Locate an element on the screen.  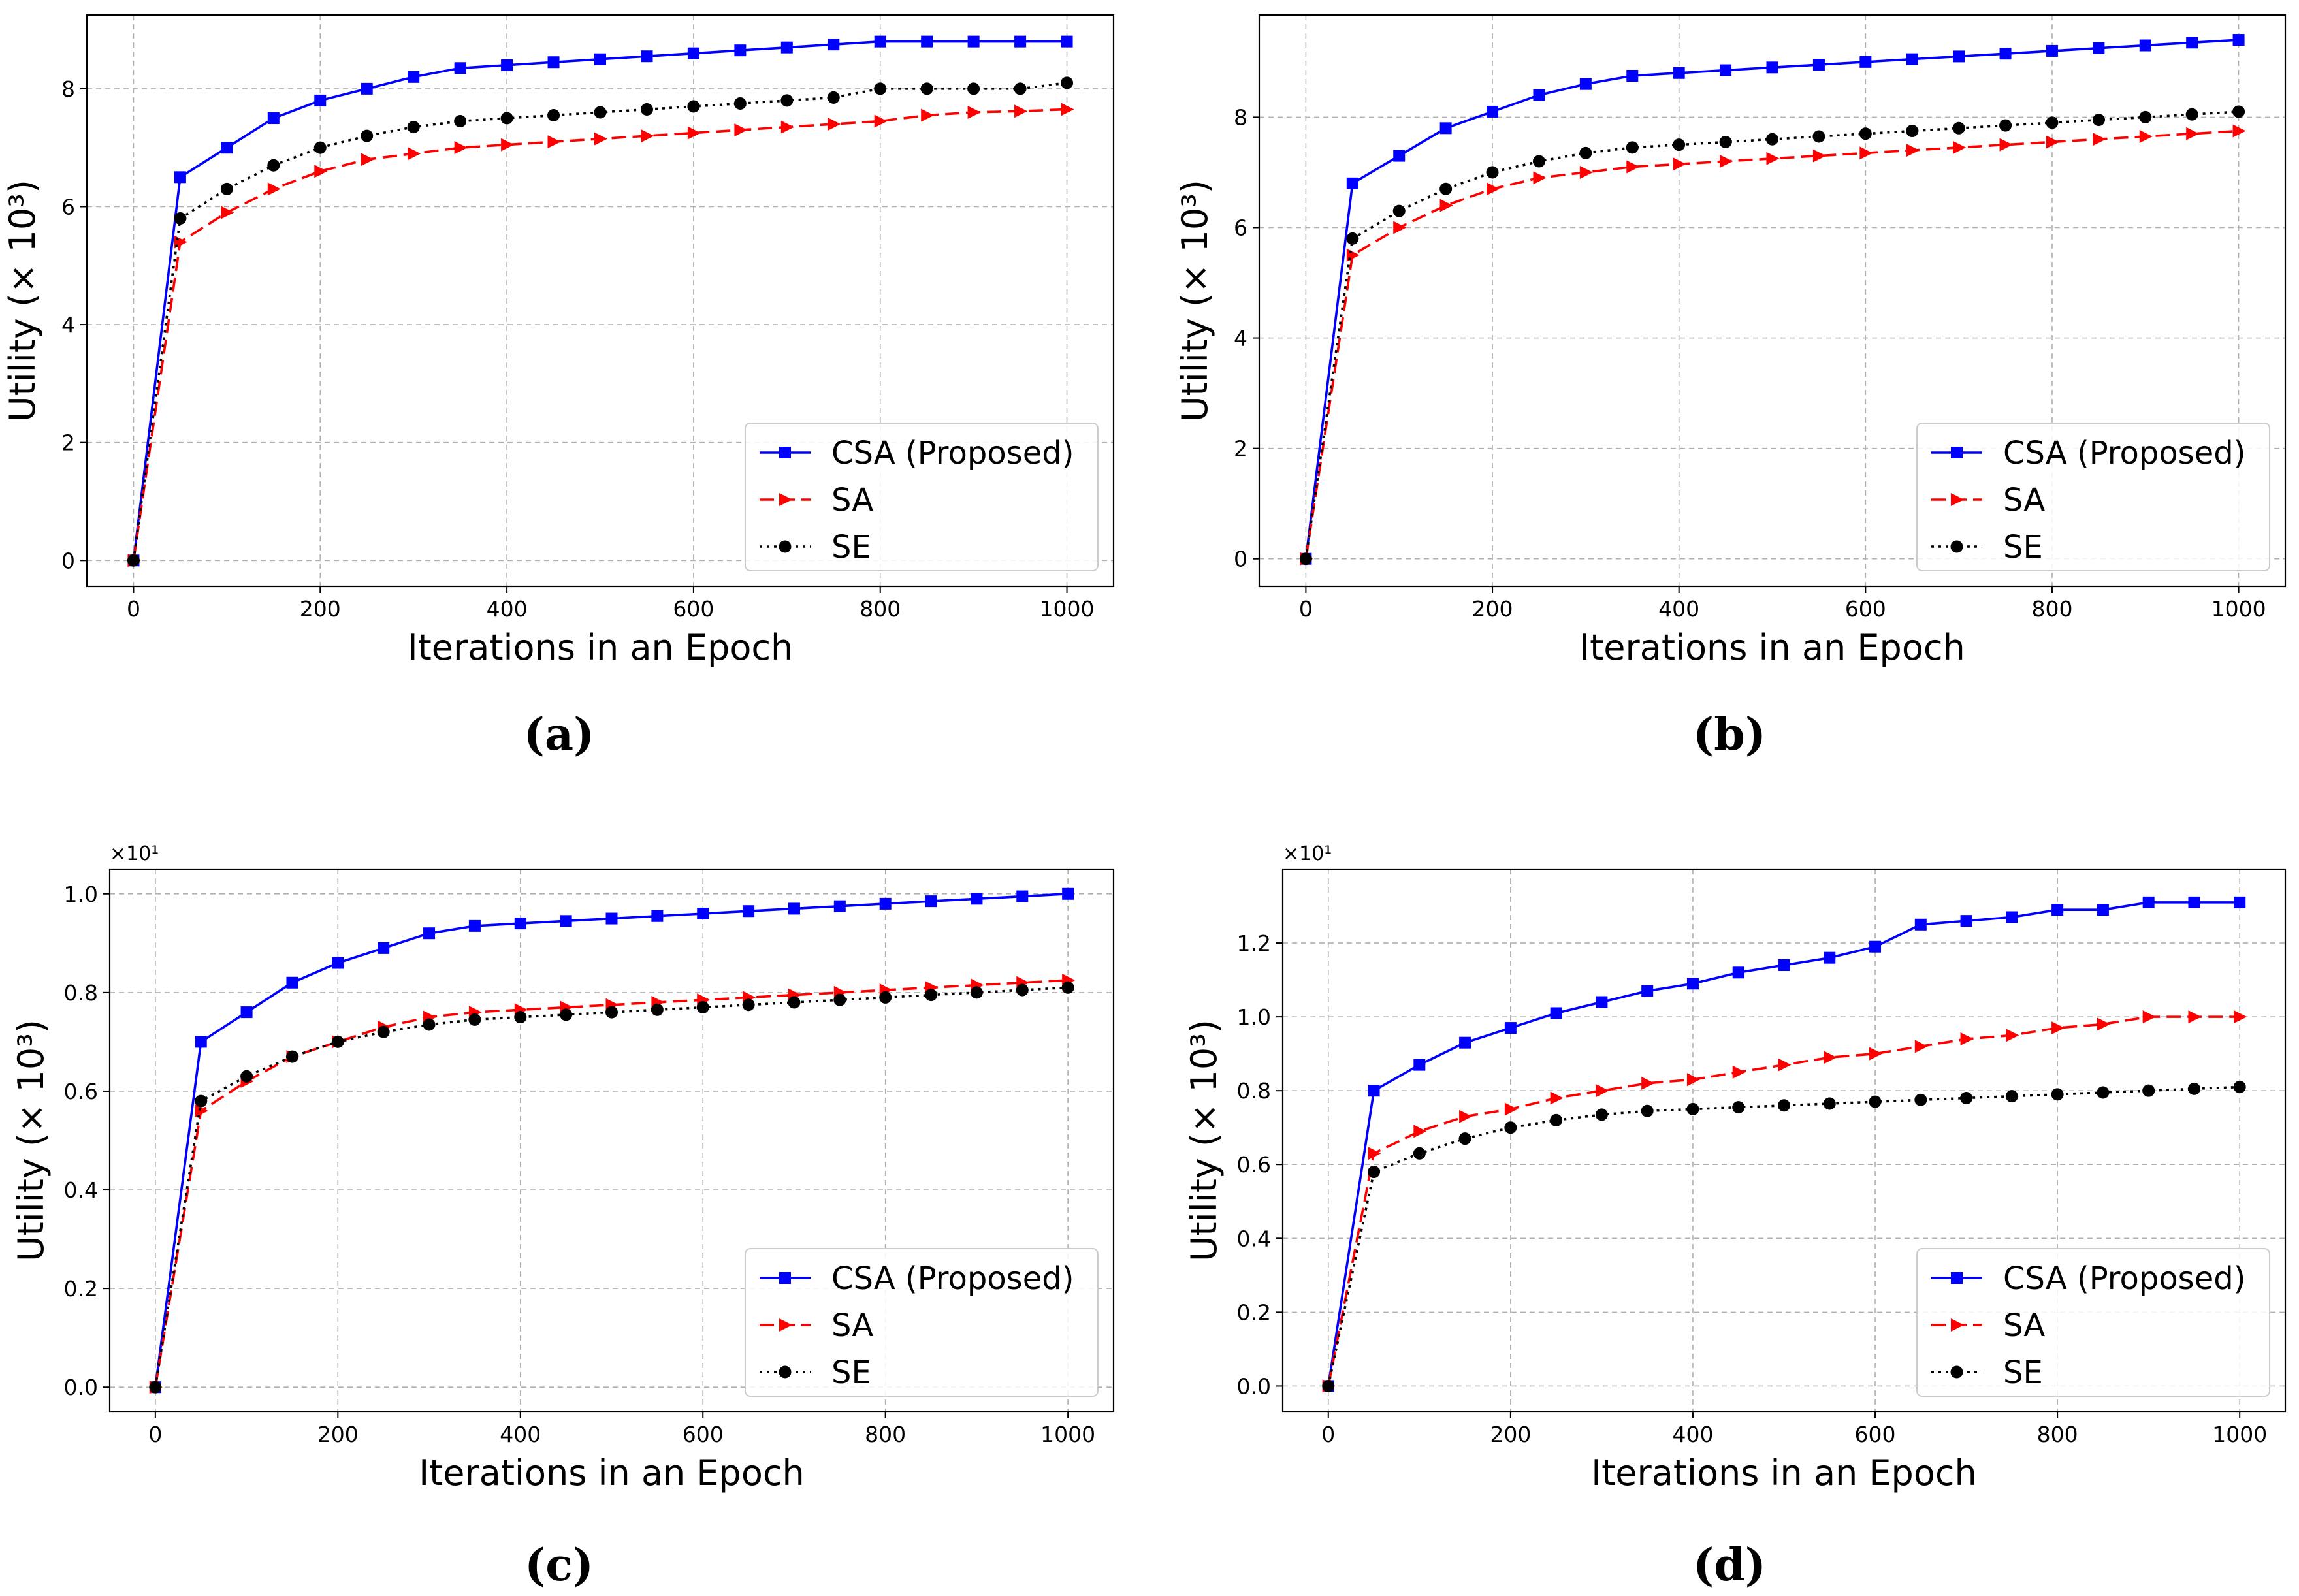
legend-label: SA is located at coordinates (852, 500).